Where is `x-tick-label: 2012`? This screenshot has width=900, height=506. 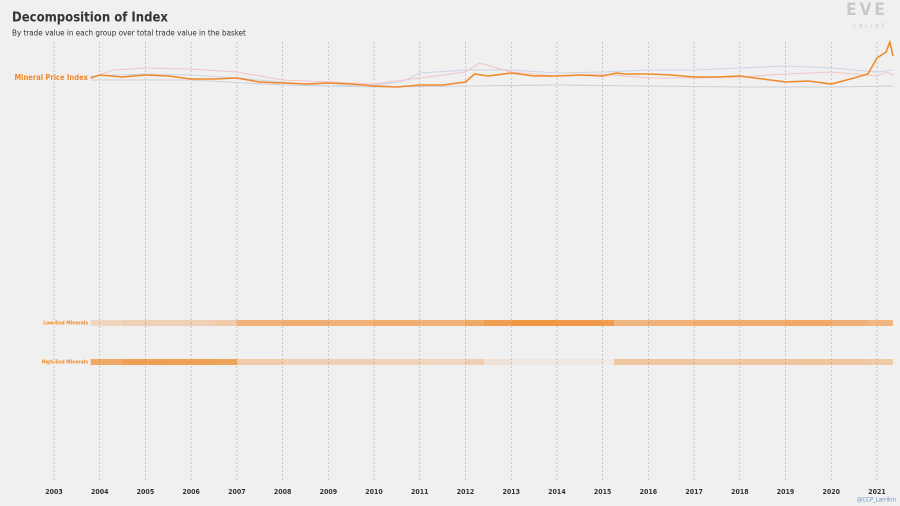 x-tick-label: 2012 is located at coordinates (466, 492).